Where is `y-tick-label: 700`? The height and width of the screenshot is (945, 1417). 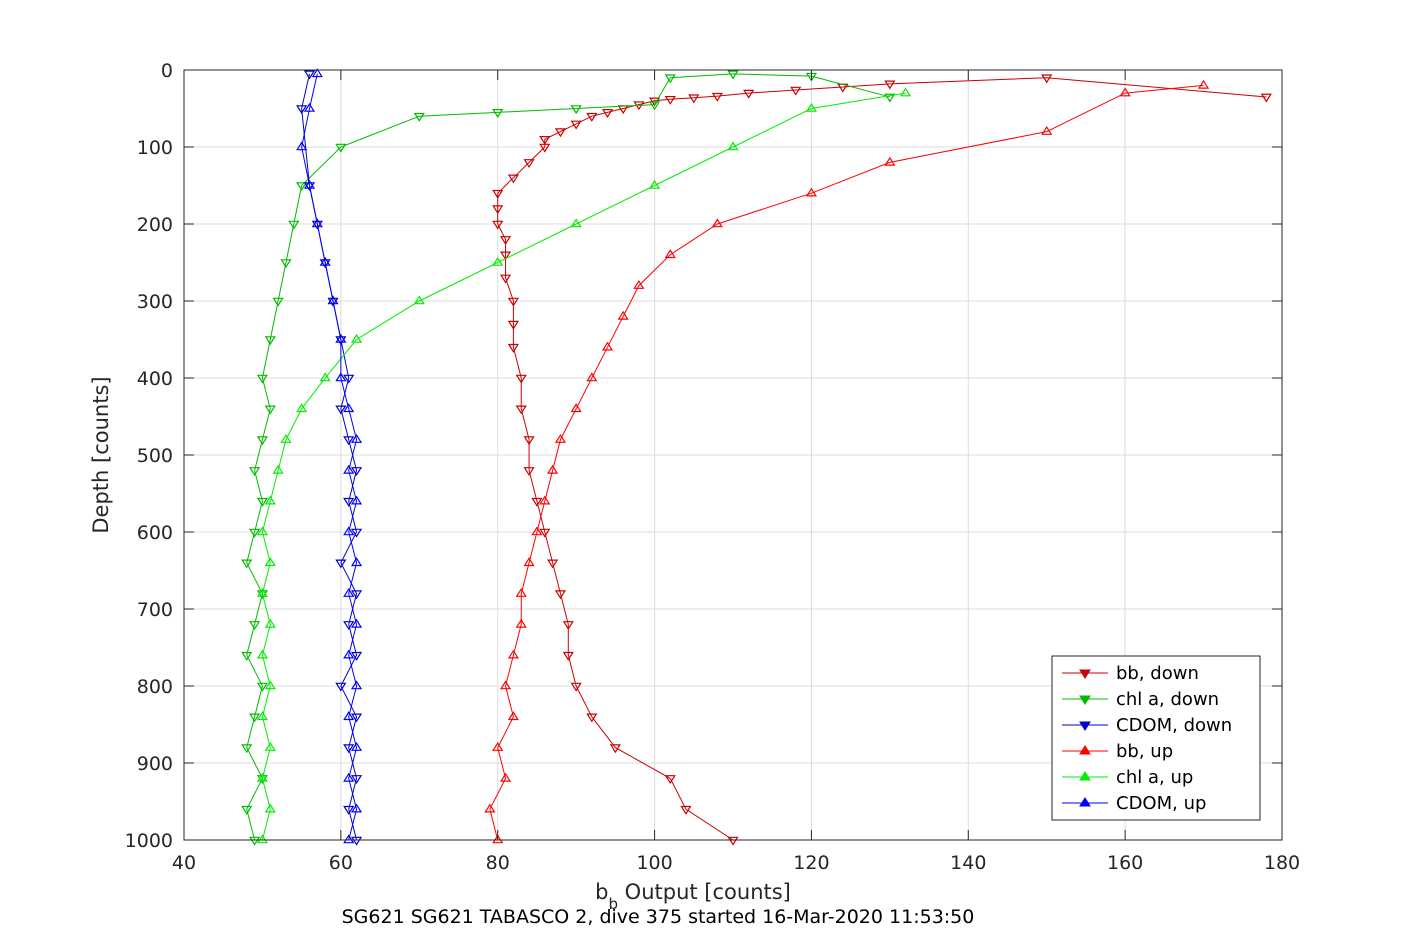
y-tick-label: 700 is located at coordinates (155, 610).